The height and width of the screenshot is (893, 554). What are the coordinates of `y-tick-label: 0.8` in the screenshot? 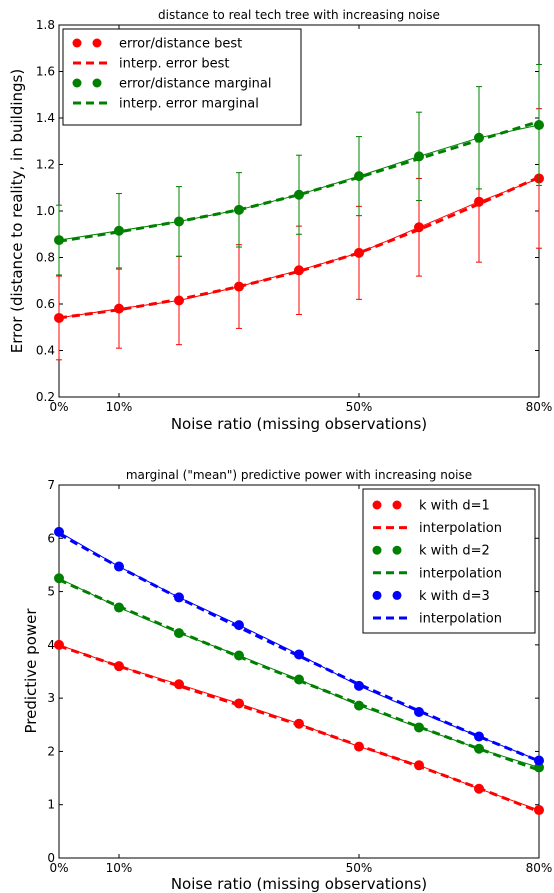 It's located at (45, 258).